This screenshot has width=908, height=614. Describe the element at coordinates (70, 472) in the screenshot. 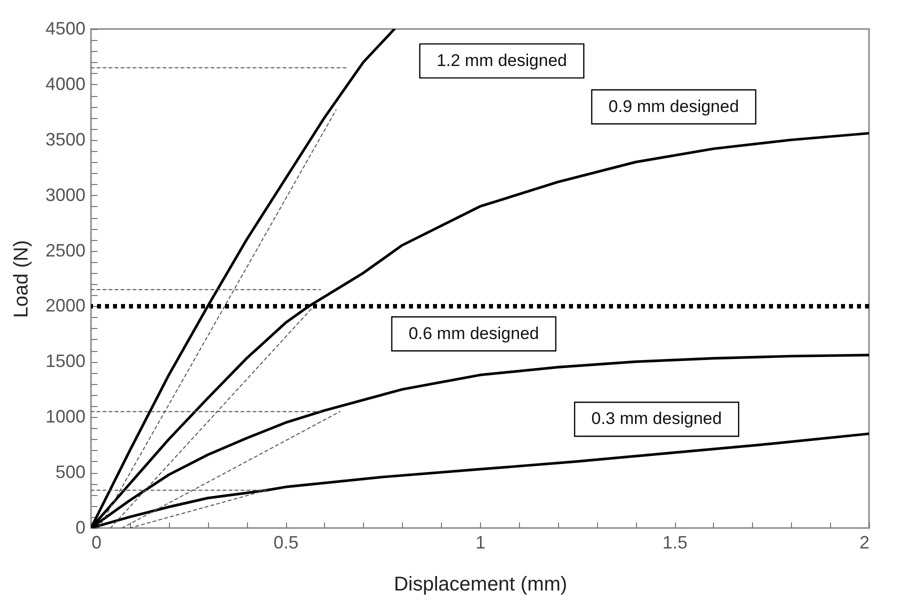

I see `y-tick-label: 500` at that location.